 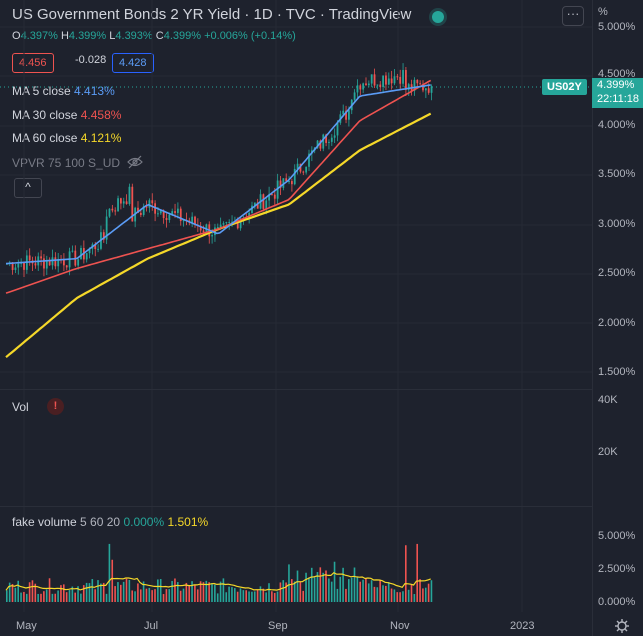 I want to click on price-tick: 3.500%, so click(x=617, y=174).